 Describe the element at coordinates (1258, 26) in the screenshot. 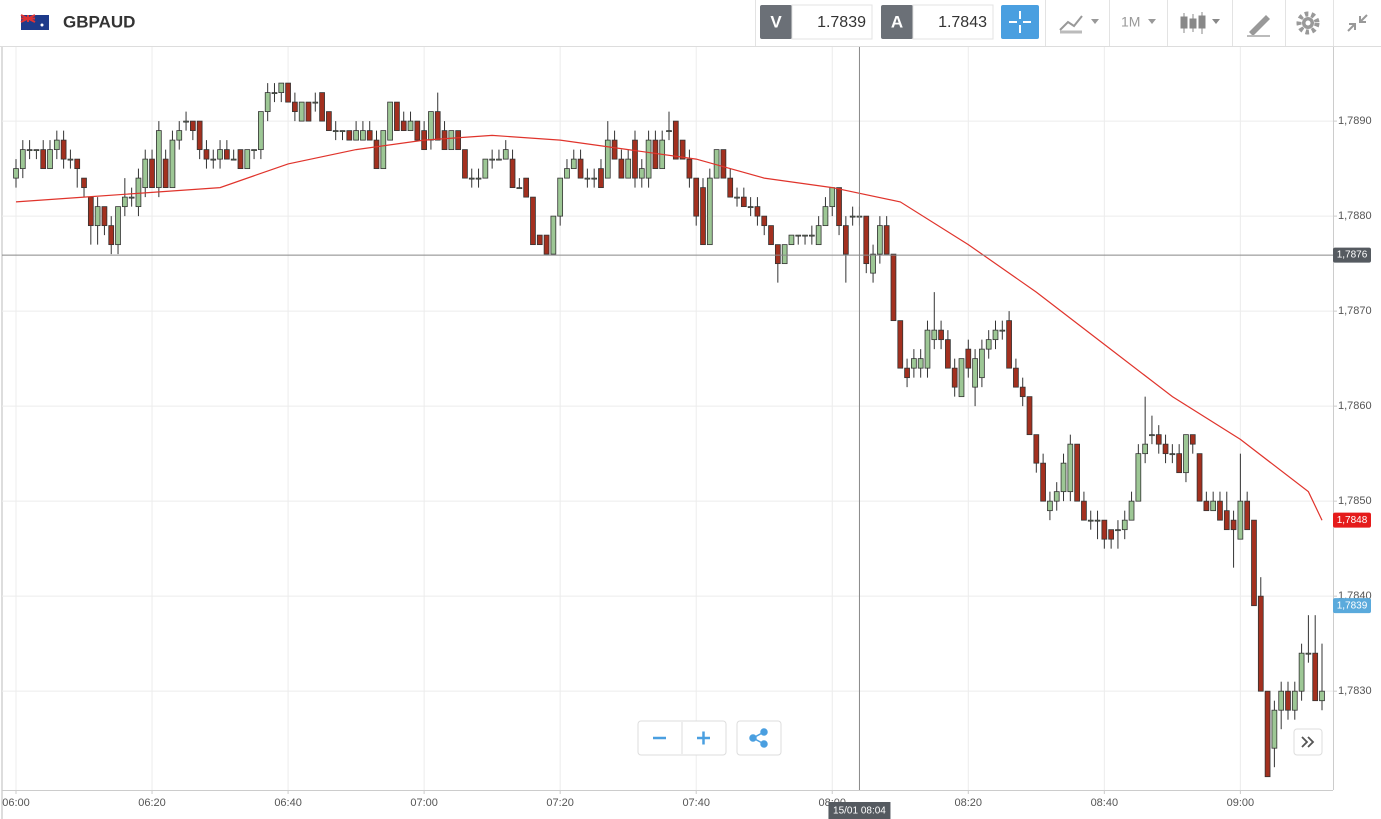

I see `draw-button` at that location.